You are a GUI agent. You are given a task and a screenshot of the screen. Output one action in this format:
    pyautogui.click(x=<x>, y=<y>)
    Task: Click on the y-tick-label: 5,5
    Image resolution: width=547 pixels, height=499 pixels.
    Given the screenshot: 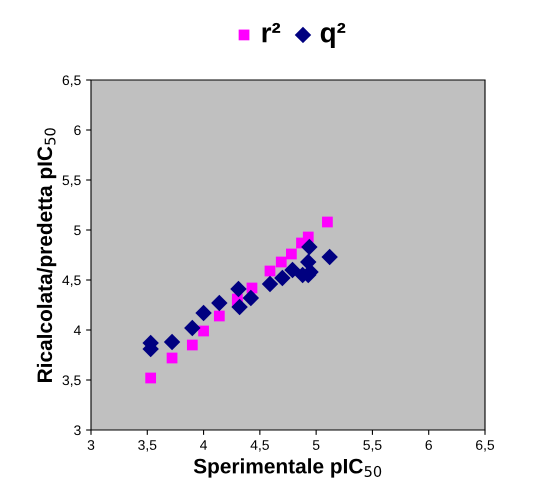 What is the action you would take?
    pyautogui.click(x=71, y=181)
    